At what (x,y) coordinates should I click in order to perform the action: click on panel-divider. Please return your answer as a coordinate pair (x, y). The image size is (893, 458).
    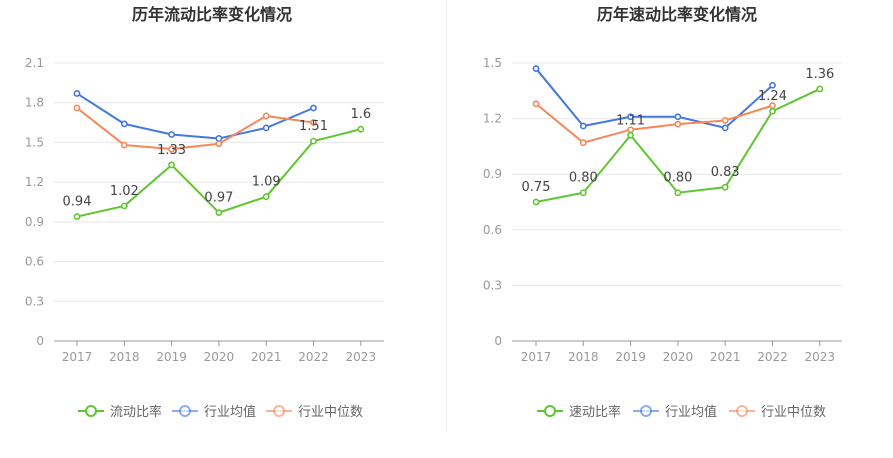
    Looking at the image, I should click on (446, 215).